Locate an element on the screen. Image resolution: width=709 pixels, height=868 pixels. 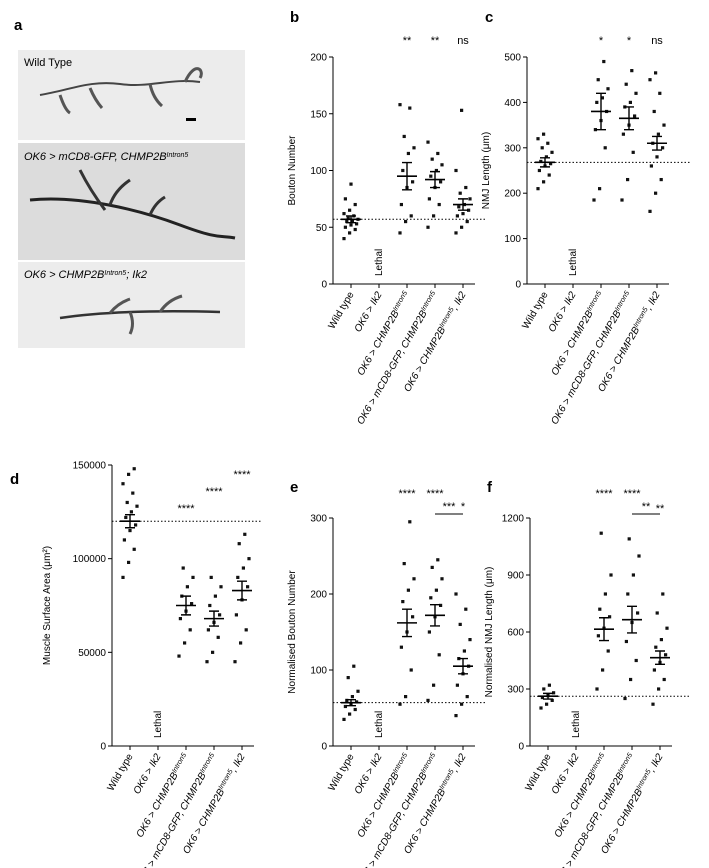
y-tick-label: 0 is located at coordinates (103, 747).